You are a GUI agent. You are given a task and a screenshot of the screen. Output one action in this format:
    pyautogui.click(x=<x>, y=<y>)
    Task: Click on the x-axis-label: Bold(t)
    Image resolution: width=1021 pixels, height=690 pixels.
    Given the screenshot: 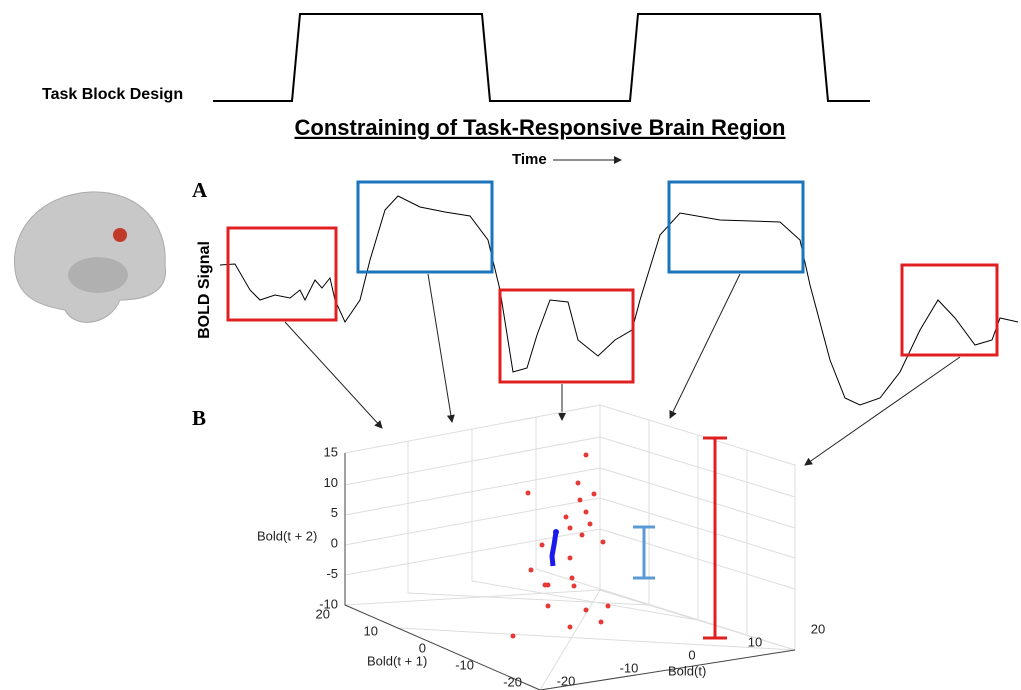 What is the action you would take?
    pyautogui.click(x=687, y=670)
    